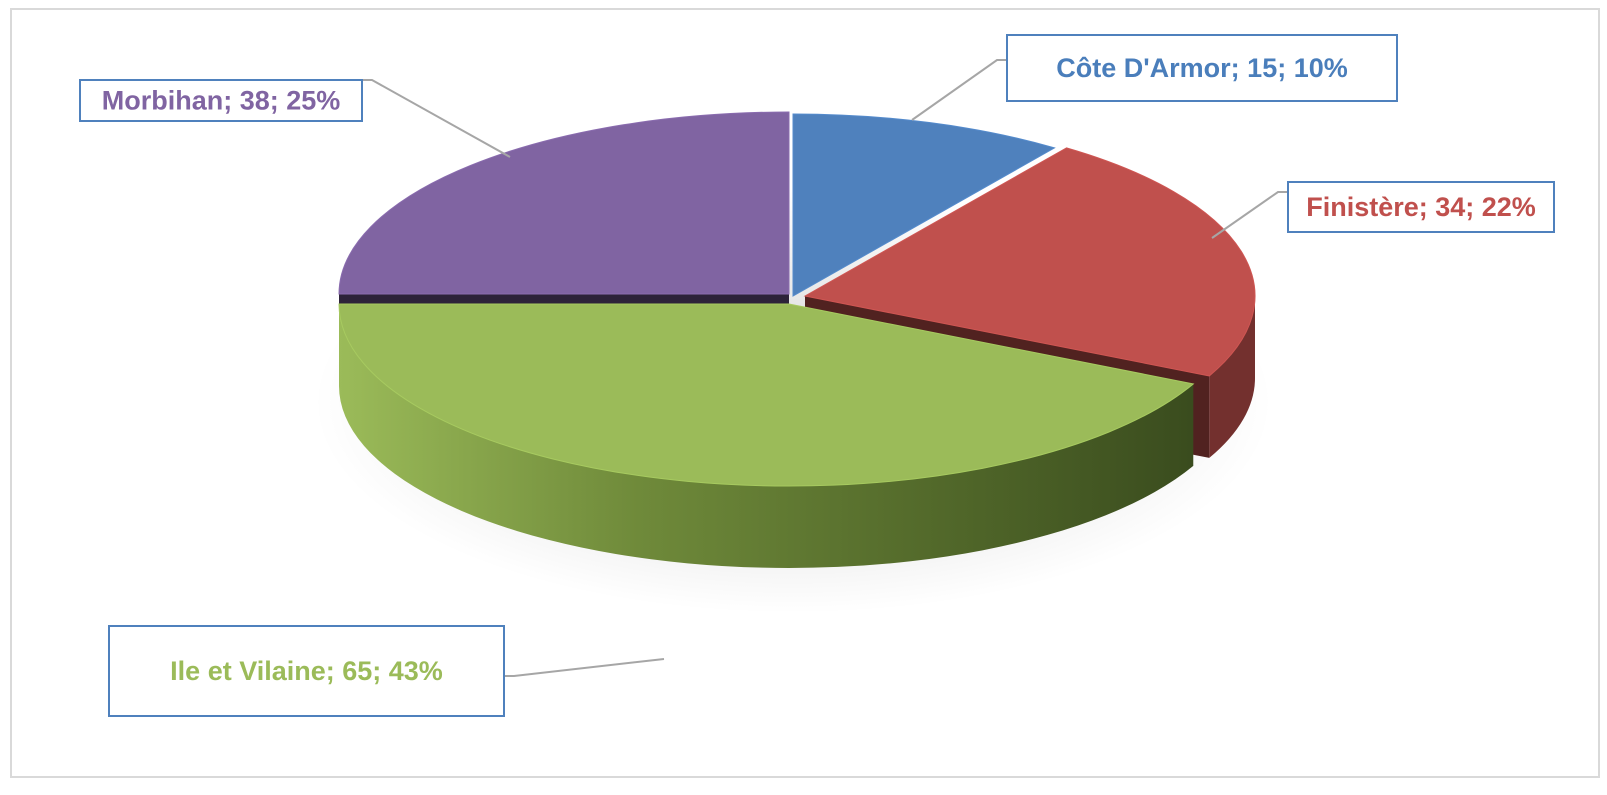  I want to click on data-label-3: Morbihan; 38; 25%, so click(221, 101).